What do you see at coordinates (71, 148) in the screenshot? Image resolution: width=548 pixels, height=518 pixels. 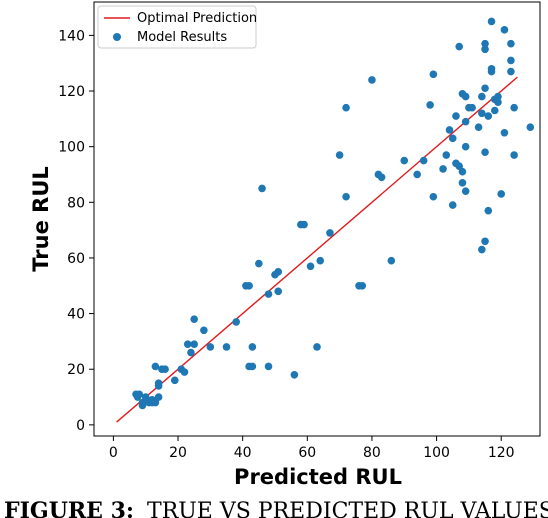 I see `y-tick-label: 100` at bounding box center [71, 148].